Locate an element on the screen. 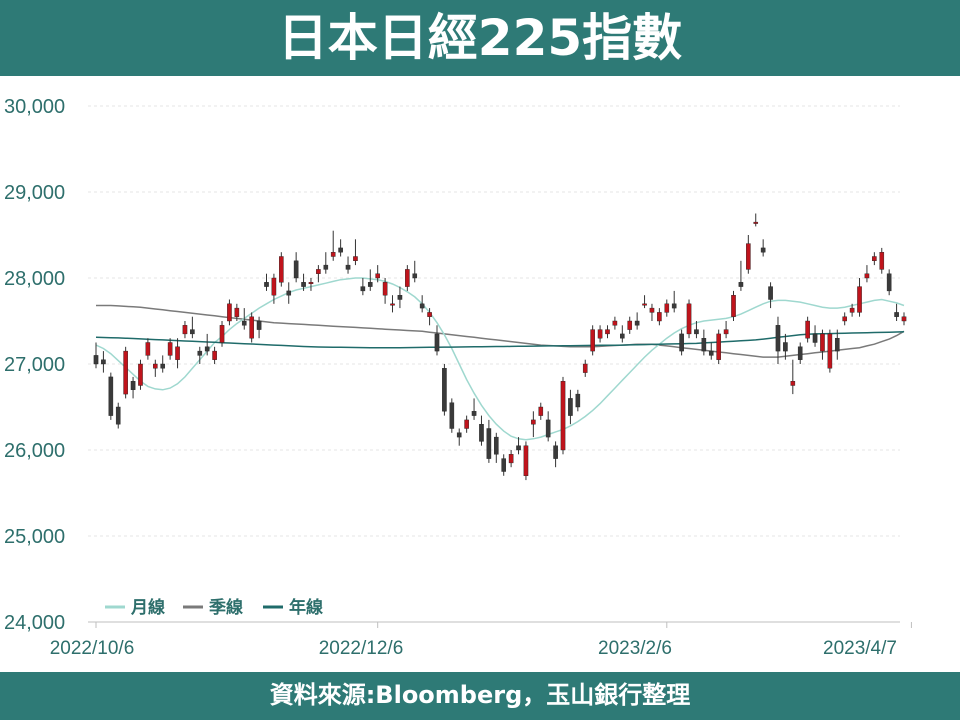 The width and height of the screenshot is (960, 720). y-tick-label: 27,000 is located at coordinates (34, 365).